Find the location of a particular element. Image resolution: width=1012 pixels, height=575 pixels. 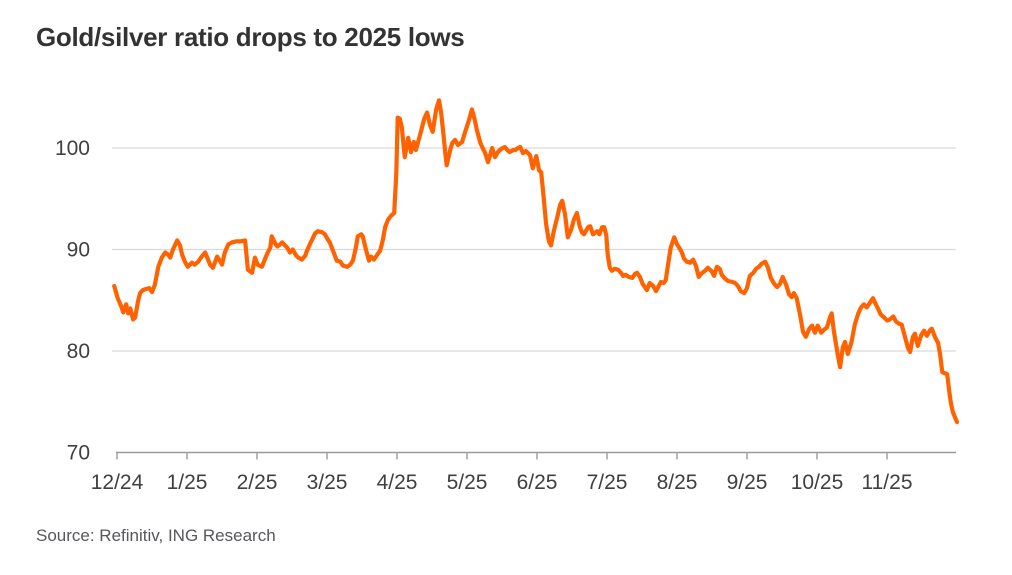

chart-title: Gold/silver ratio drops to 2025 lows is located at coordinates (250, 37).